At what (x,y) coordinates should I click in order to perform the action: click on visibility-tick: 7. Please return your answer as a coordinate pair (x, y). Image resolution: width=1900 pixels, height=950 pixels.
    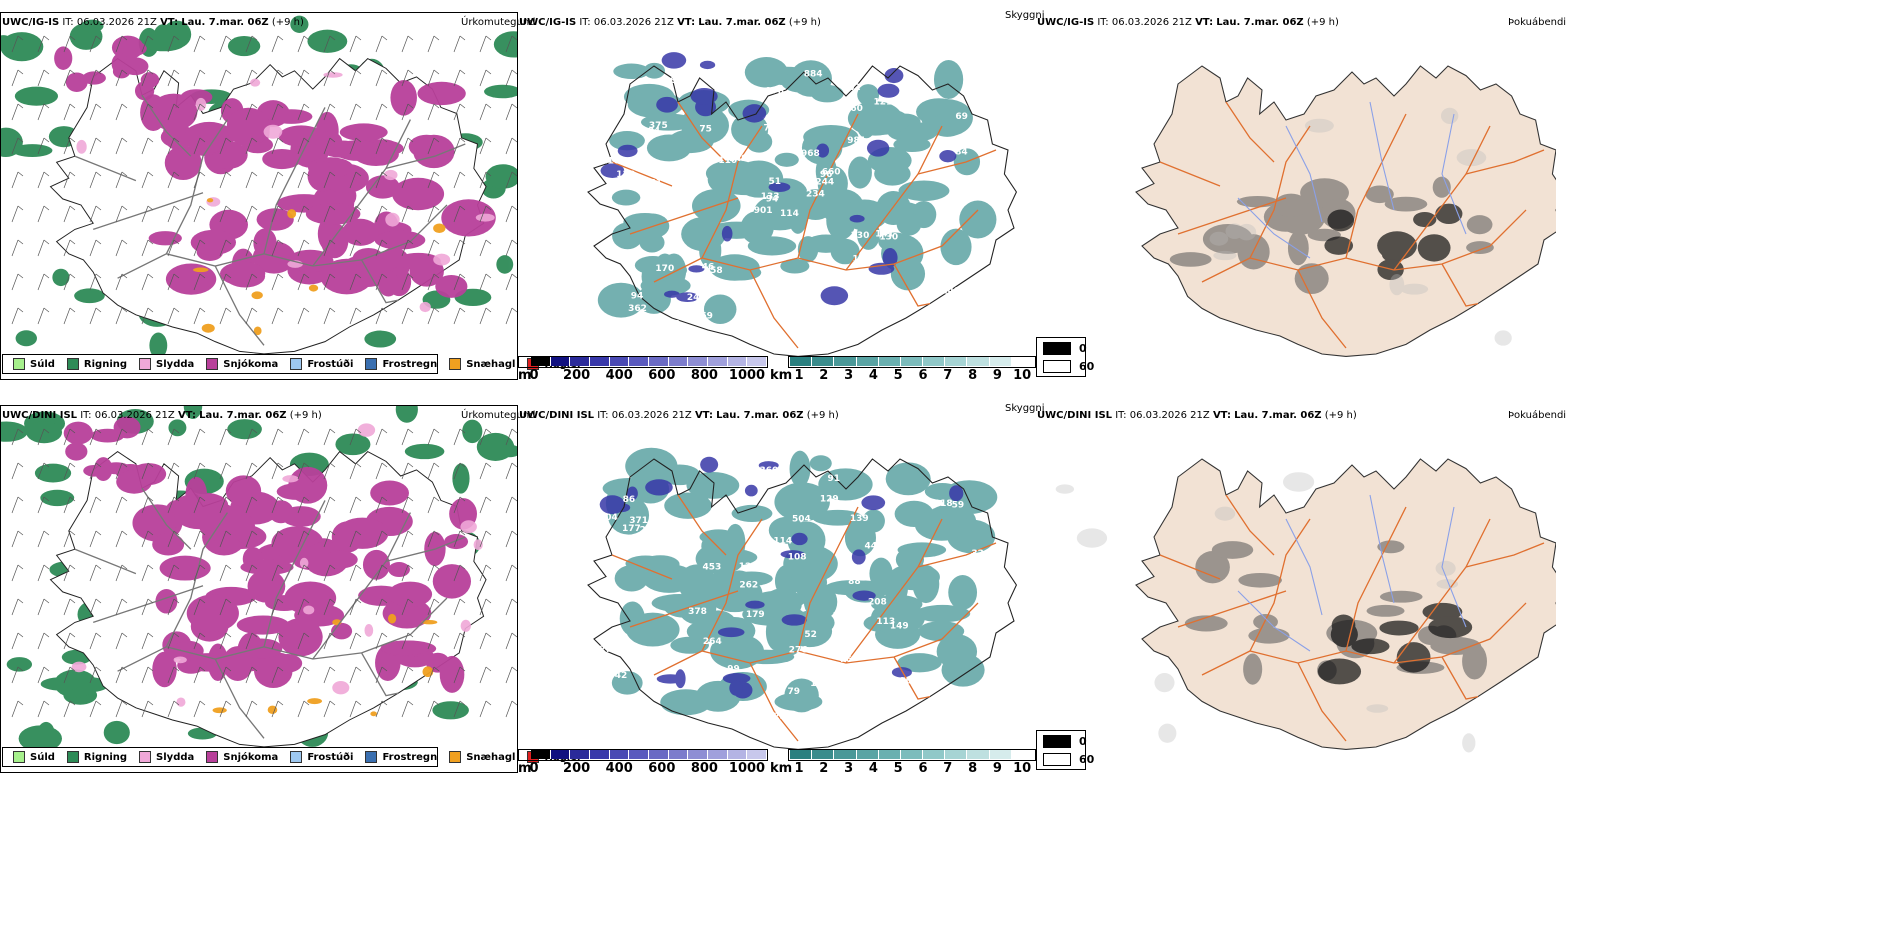
    Looking at the image, I should click on (948, 375).